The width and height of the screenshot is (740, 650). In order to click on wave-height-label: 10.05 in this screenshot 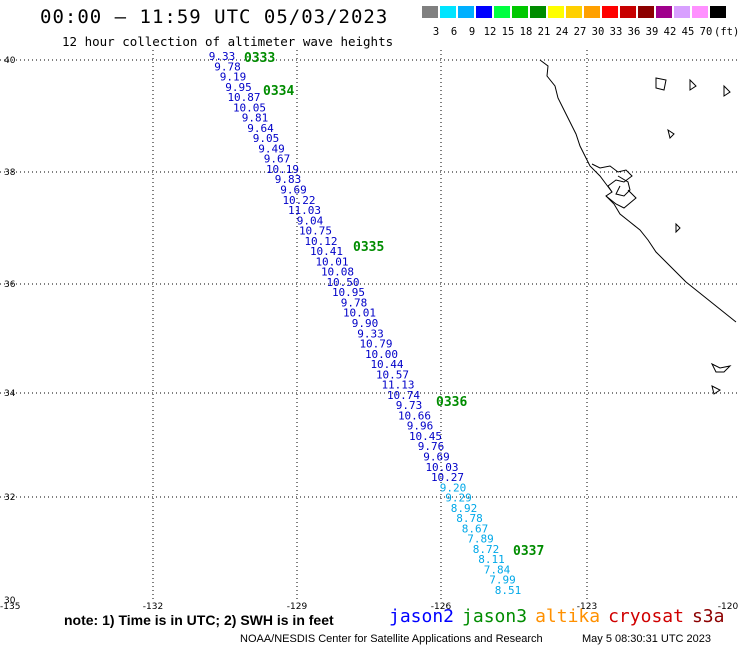, I will do `click(249, 107)`.